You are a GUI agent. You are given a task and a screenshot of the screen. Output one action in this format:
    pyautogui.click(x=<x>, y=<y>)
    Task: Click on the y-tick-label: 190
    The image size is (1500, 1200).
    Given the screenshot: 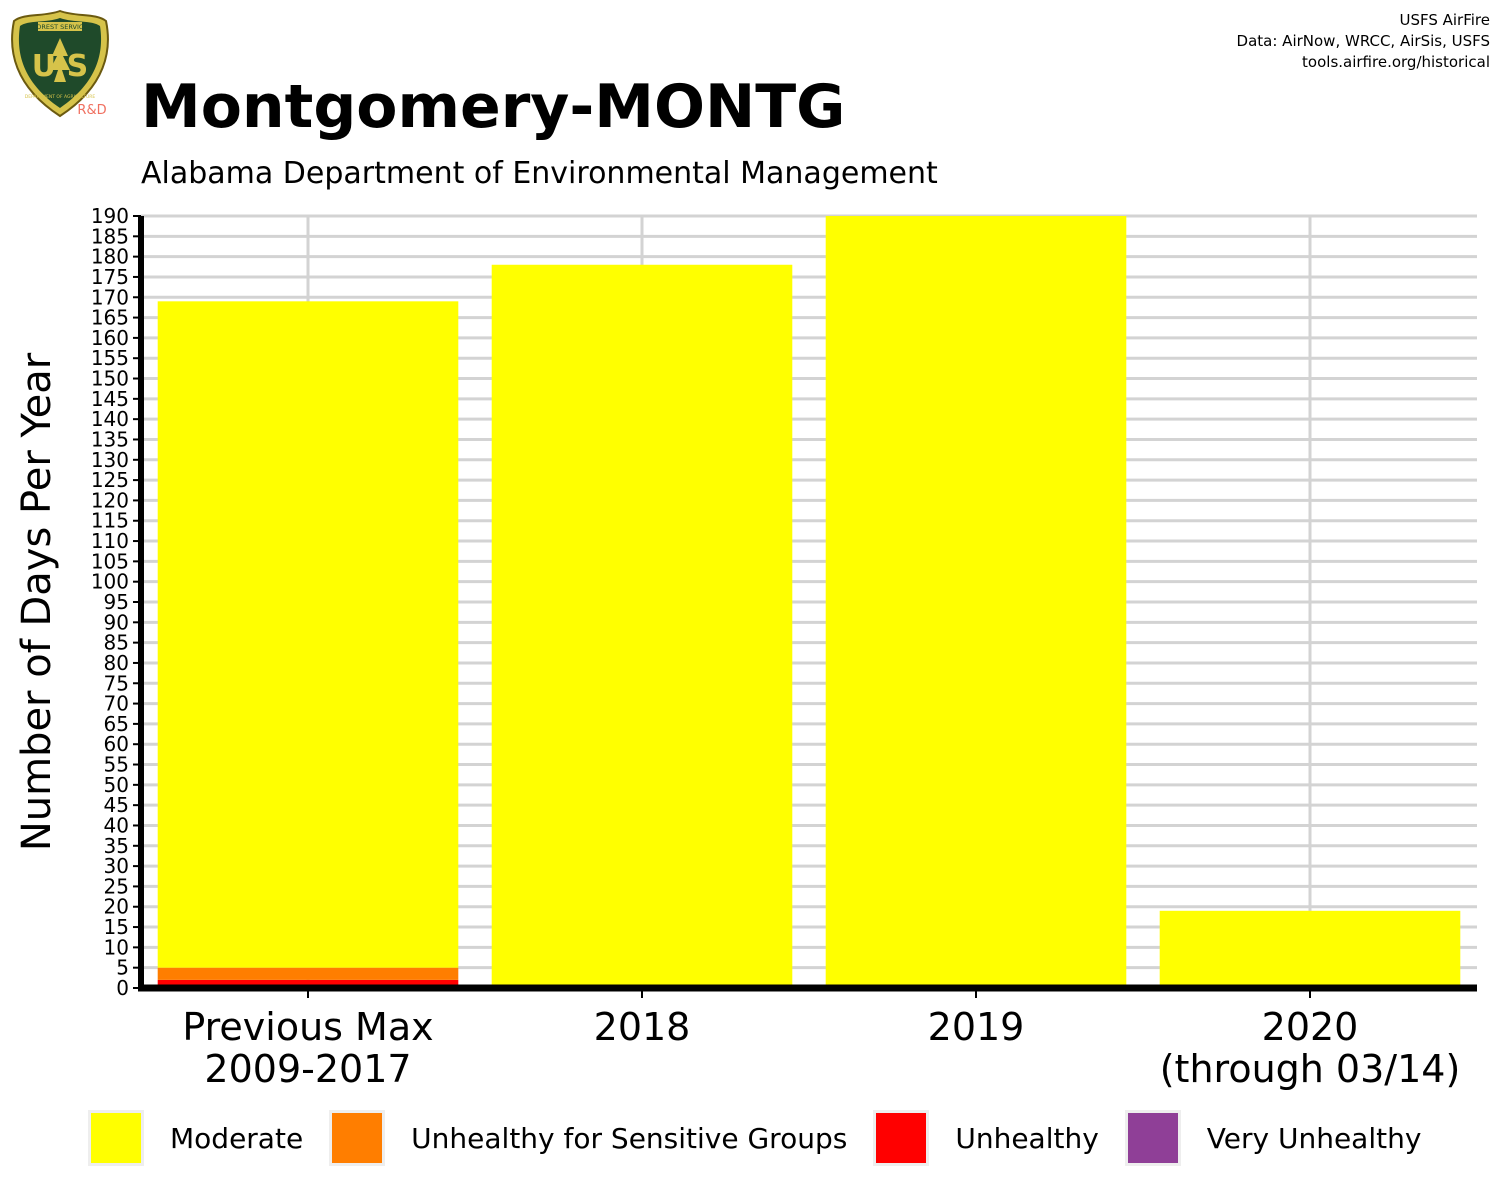 What is the action you would take?
    pyautogui.click(x=110, y=216)
    